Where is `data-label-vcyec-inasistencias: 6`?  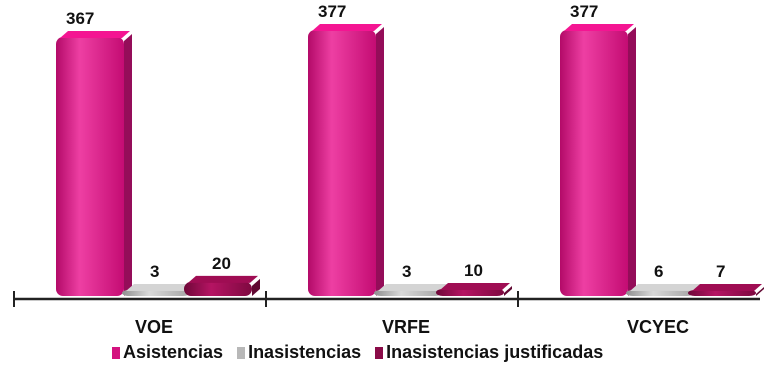 data-label-vcyec-inasistencias: 6 is located at coordinates (658, 271).